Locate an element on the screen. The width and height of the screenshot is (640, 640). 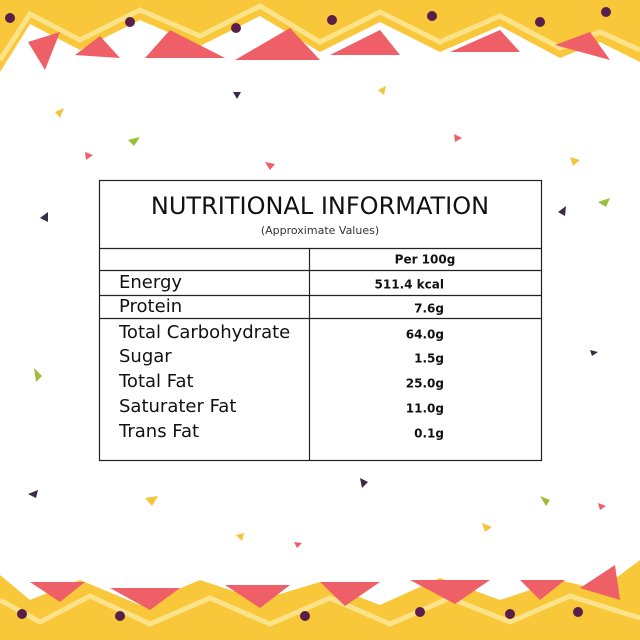
top-border is located at coordinates (320, 36).